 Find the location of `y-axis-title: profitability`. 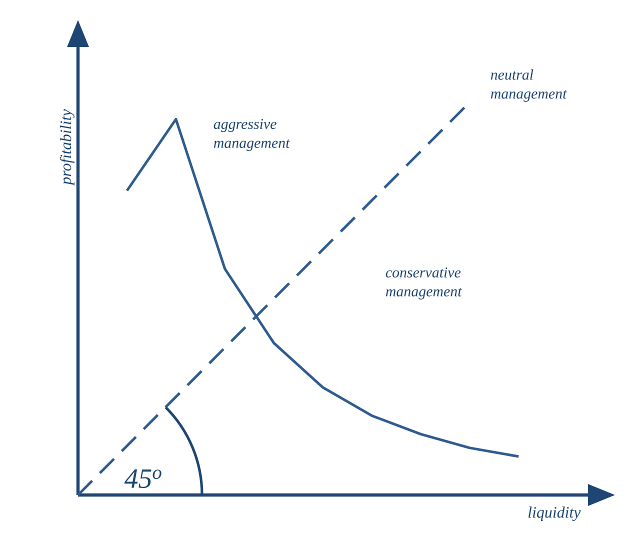

y-axis-title: profitability is located at coordinates (67, 147).